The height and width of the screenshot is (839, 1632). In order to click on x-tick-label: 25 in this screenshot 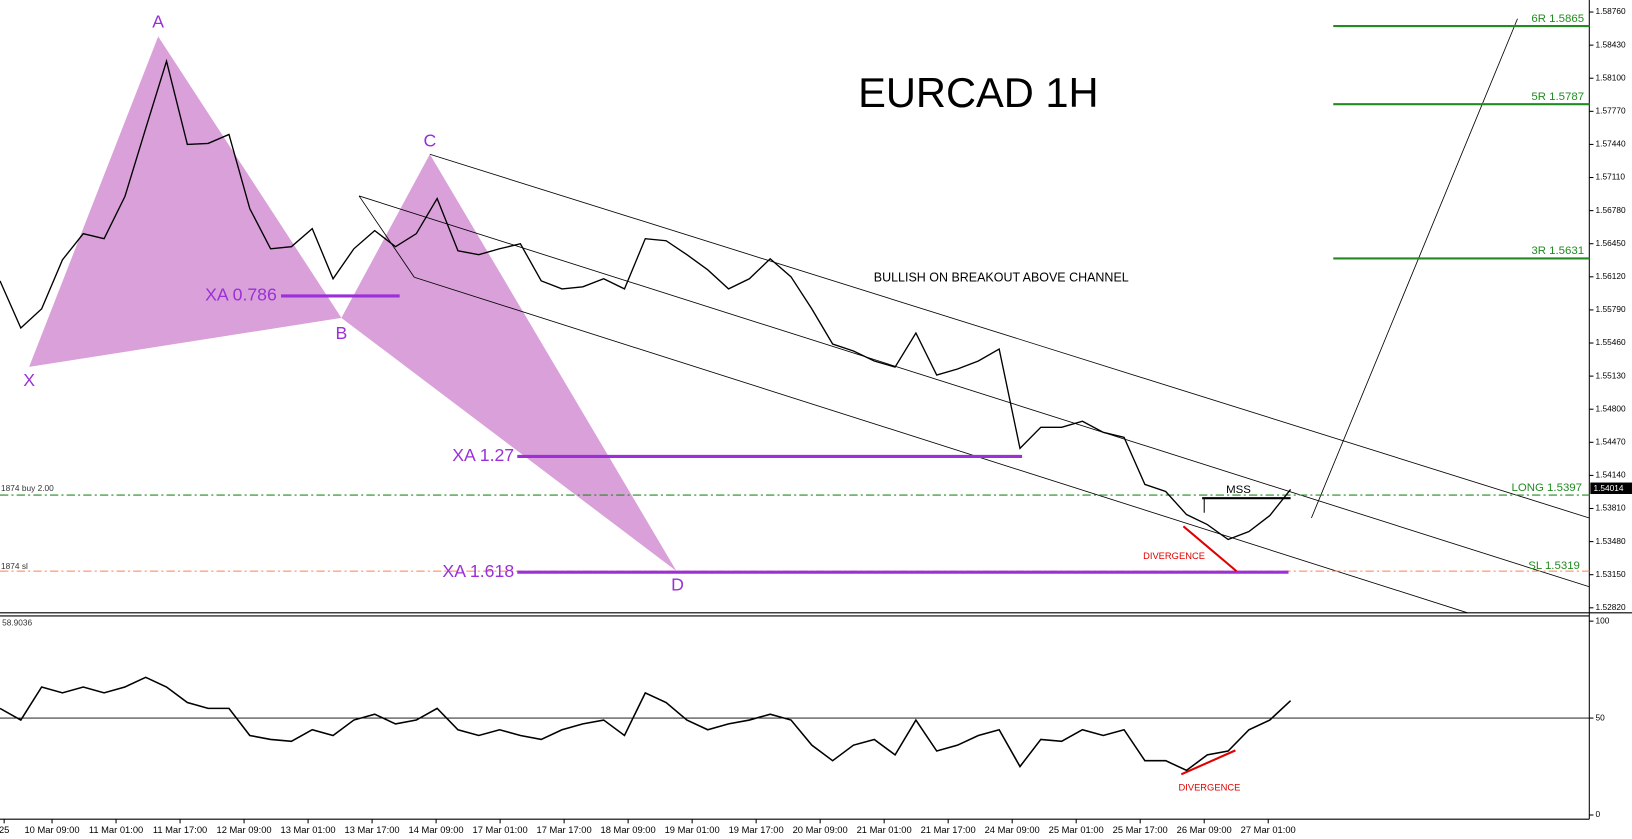, I will do `click(4, 830)`.